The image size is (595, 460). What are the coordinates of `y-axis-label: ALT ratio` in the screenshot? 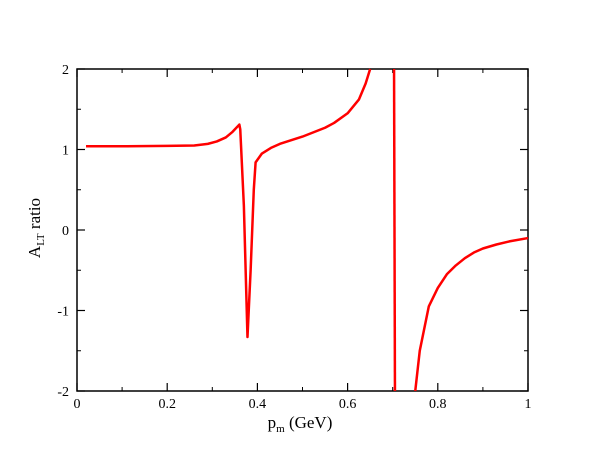 It's located at (36, 228).